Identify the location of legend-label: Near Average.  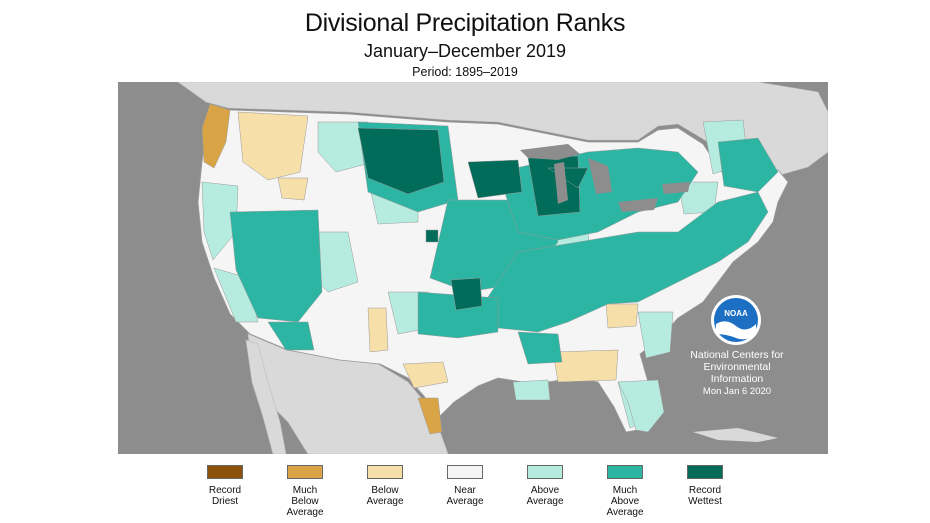
(465, 496).